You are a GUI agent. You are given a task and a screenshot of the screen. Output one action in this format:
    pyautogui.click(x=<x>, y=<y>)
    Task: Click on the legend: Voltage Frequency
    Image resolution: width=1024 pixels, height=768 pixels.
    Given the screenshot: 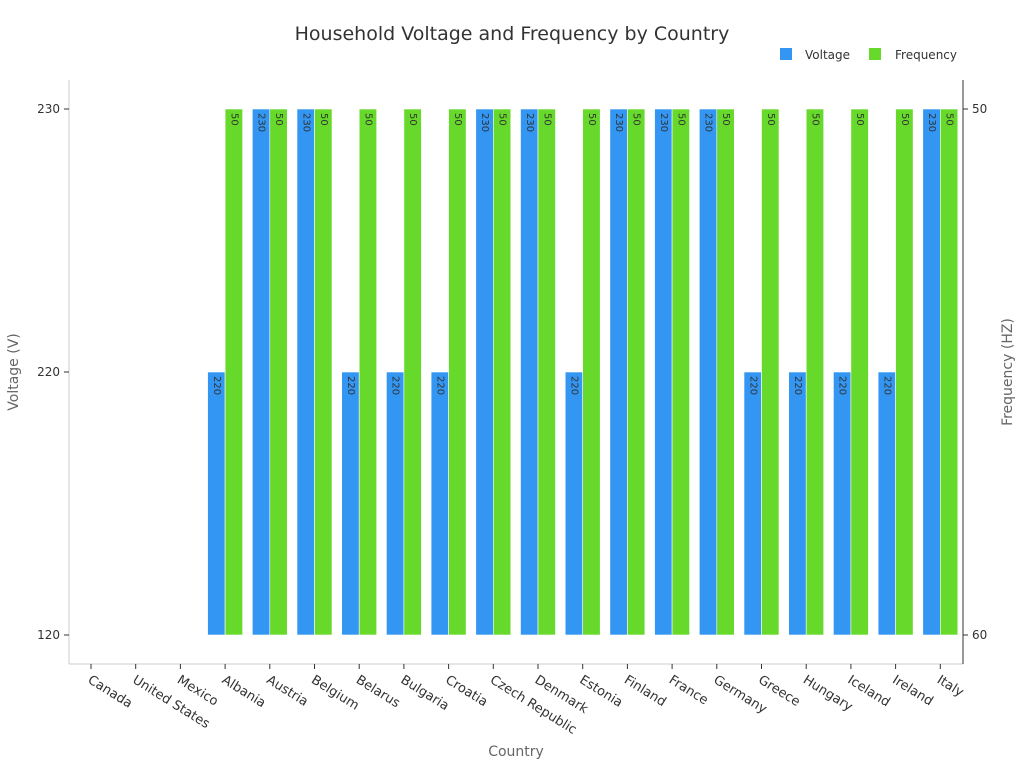 What is the action you would take?
    pyautogui.click(x=868, y=55)
    